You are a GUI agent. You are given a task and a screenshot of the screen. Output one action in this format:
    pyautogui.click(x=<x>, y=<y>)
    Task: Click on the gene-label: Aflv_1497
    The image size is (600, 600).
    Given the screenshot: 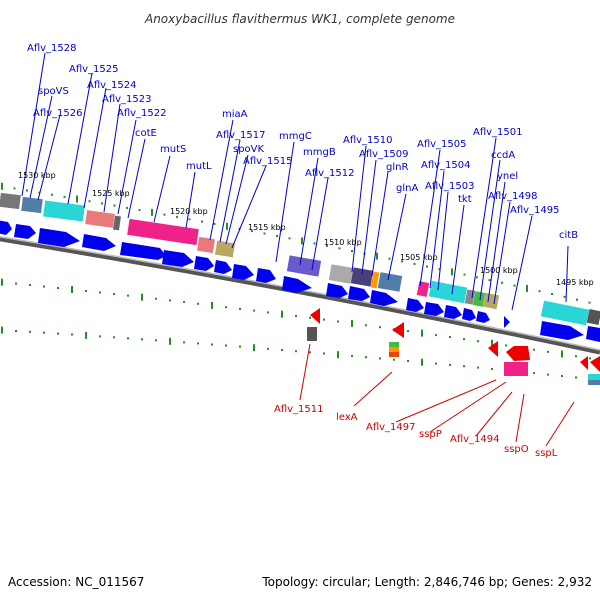 What is the action you would take?
    pyautogui.click(x=391, y=427)
    